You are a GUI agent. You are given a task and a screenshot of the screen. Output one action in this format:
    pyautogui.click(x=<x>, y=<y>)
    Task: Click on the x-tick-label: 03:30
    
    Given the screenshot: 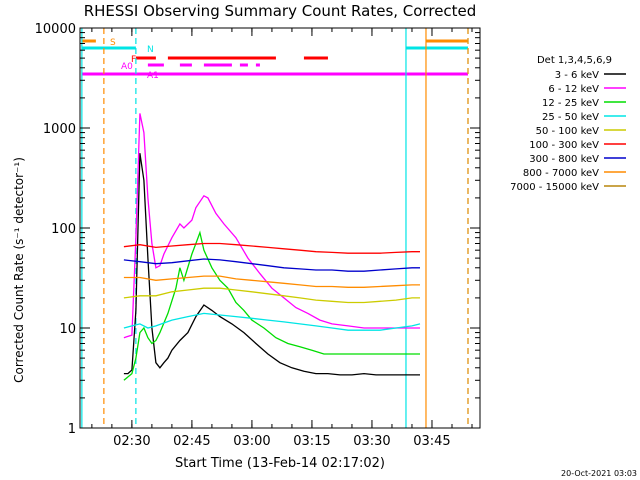 What is the action you would take?
    pyautogui.click(x=371, y=441)
    